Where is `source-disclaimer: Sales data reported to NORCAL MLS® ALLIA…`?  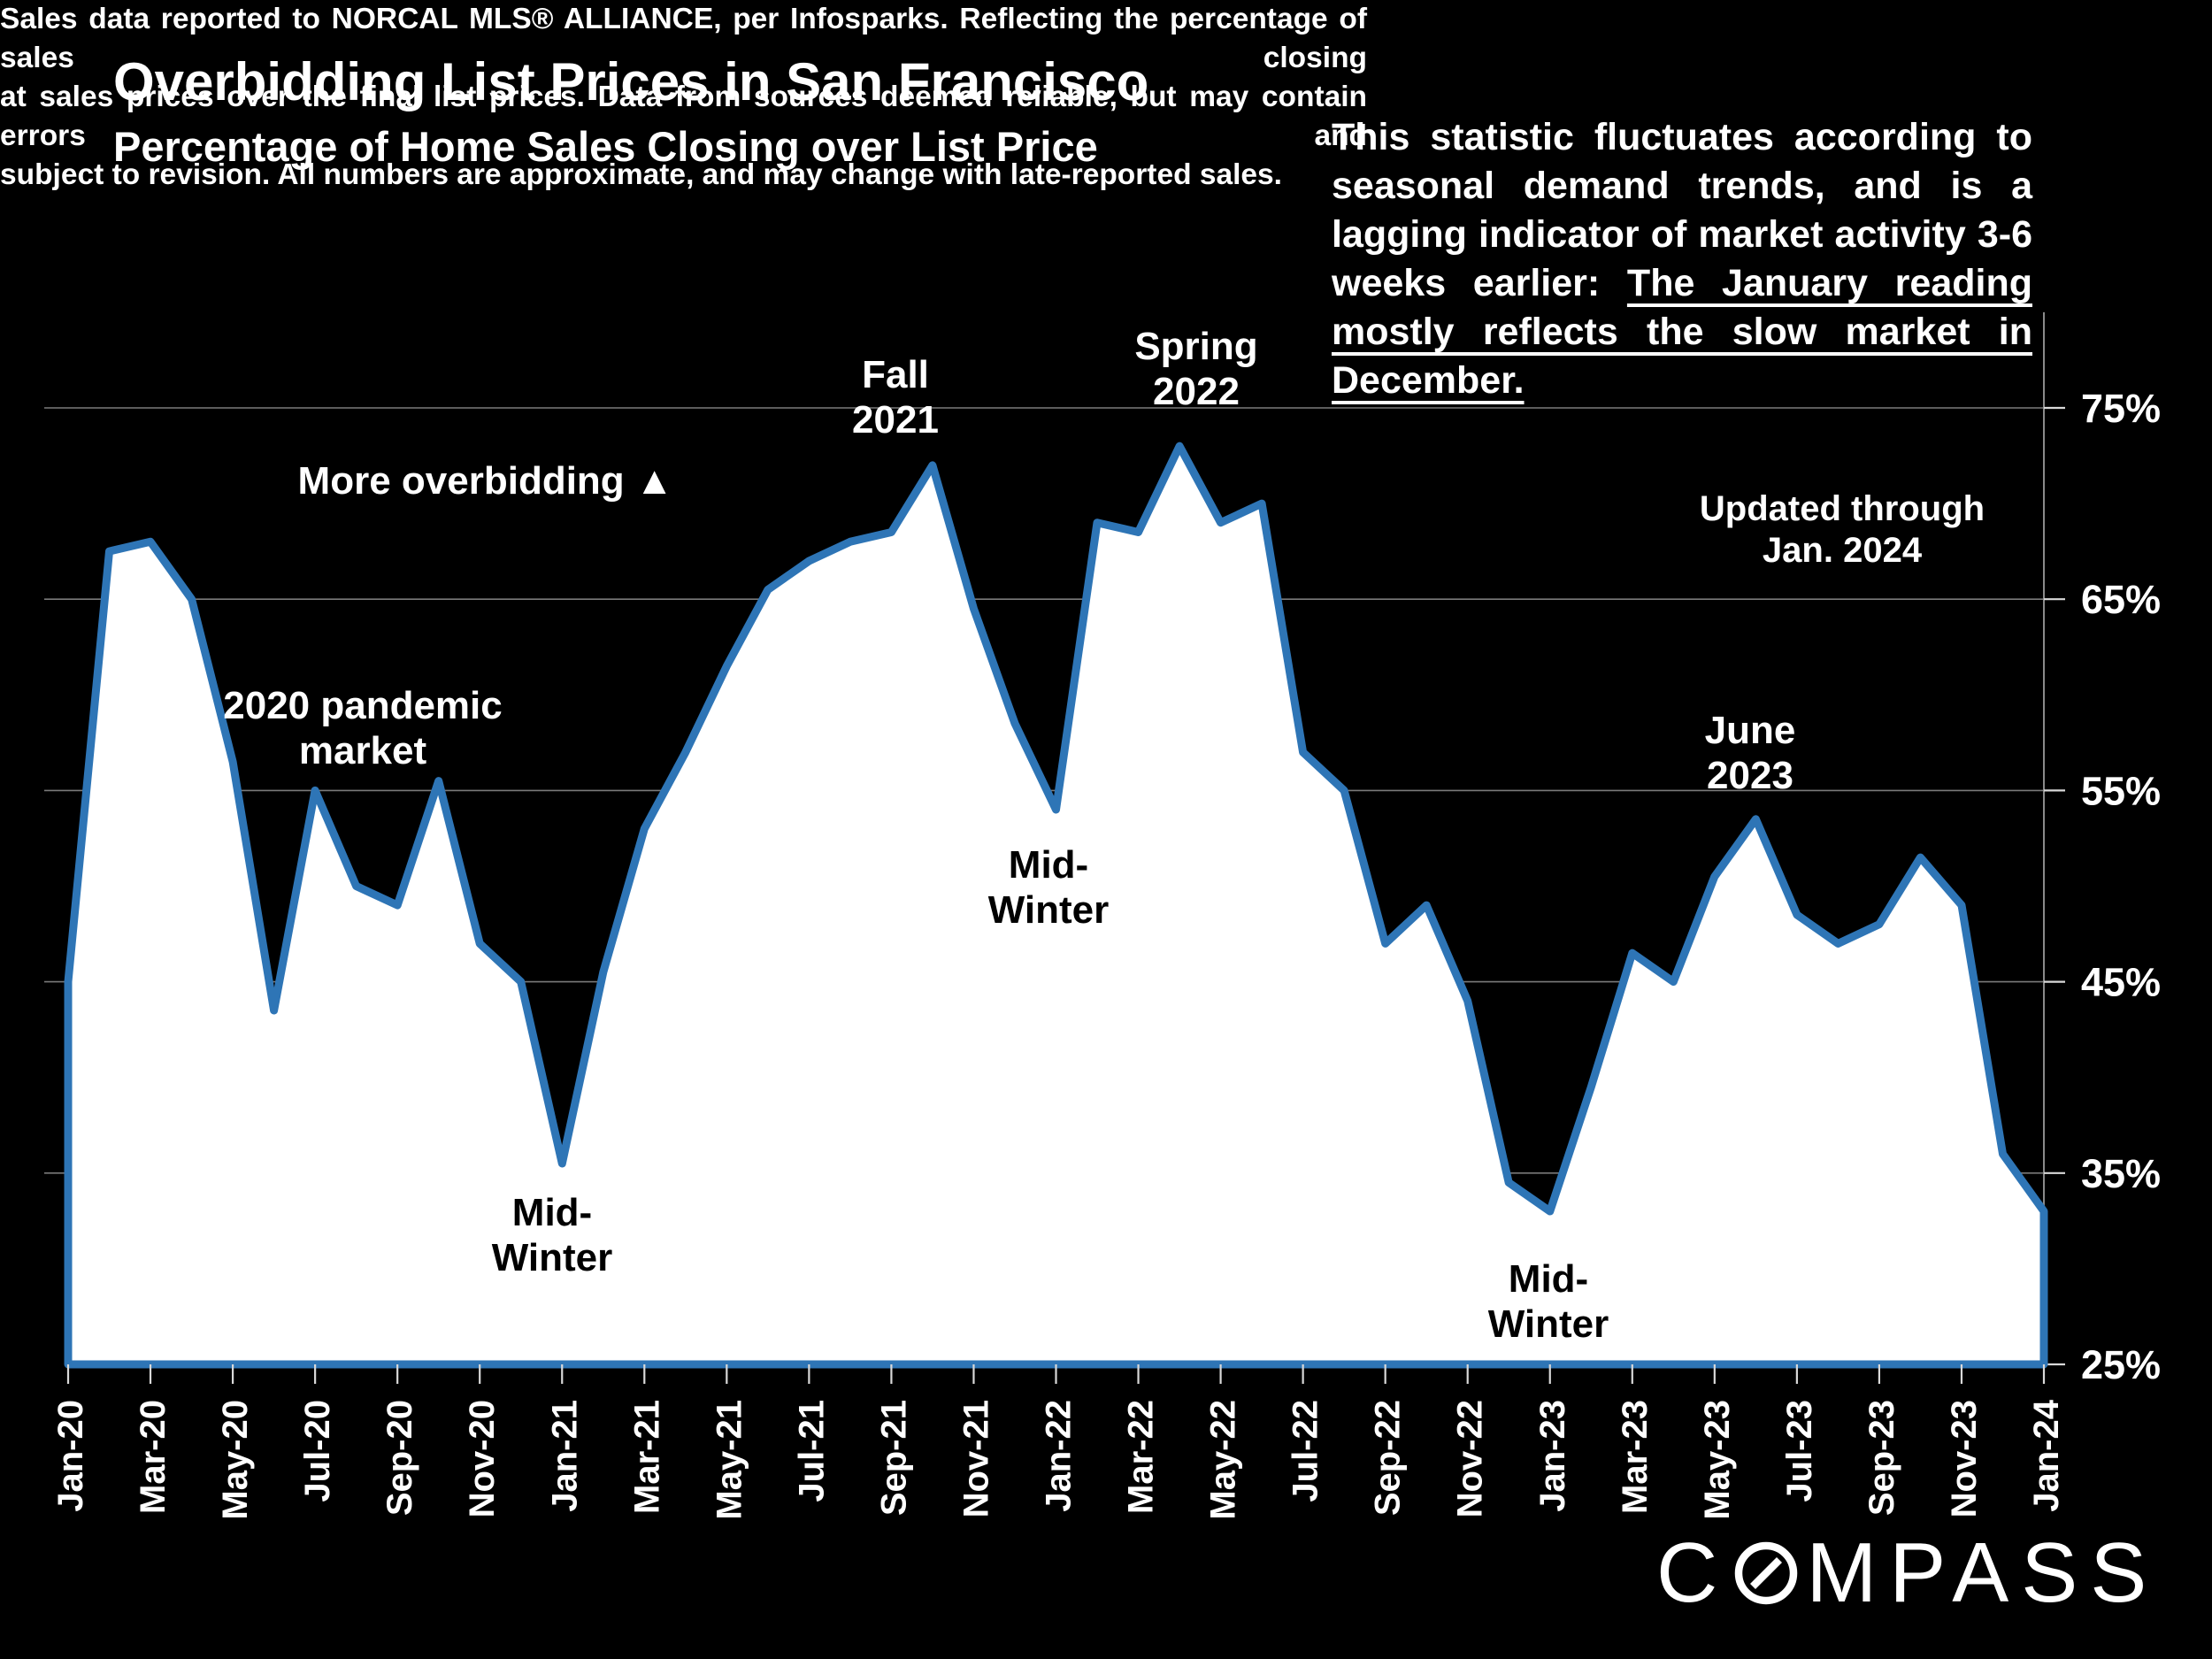
source-disclaimer: Sales data reported to NORCAL MLS® ALLIA… is located at coordinates (683, 98).